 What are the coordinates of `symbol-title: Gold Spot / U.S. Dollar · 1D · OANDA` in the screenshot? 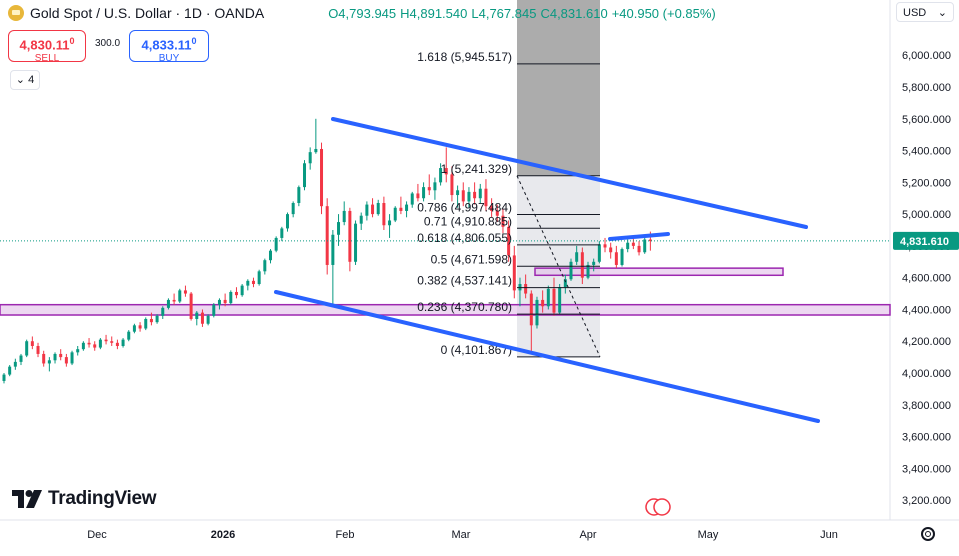 It's located at (147, 13).